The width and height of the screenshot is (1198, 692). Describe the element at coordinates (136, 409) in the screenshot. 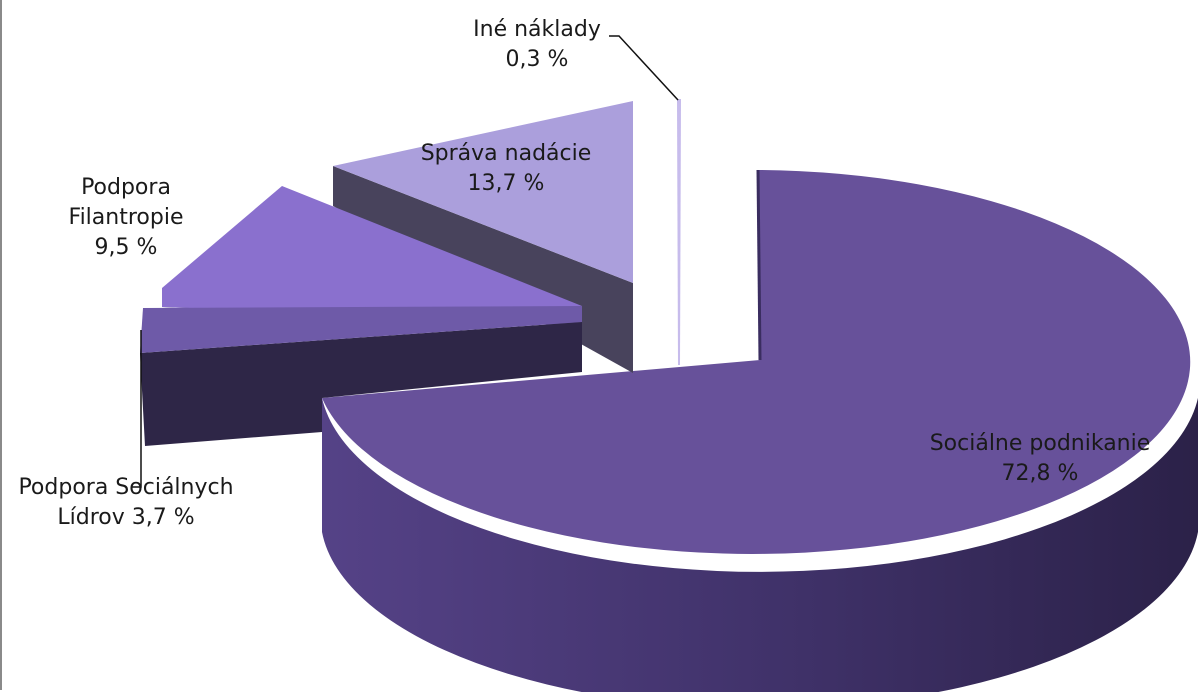

I see `leader-line-podpora-socialnych-lidrov` at that location.